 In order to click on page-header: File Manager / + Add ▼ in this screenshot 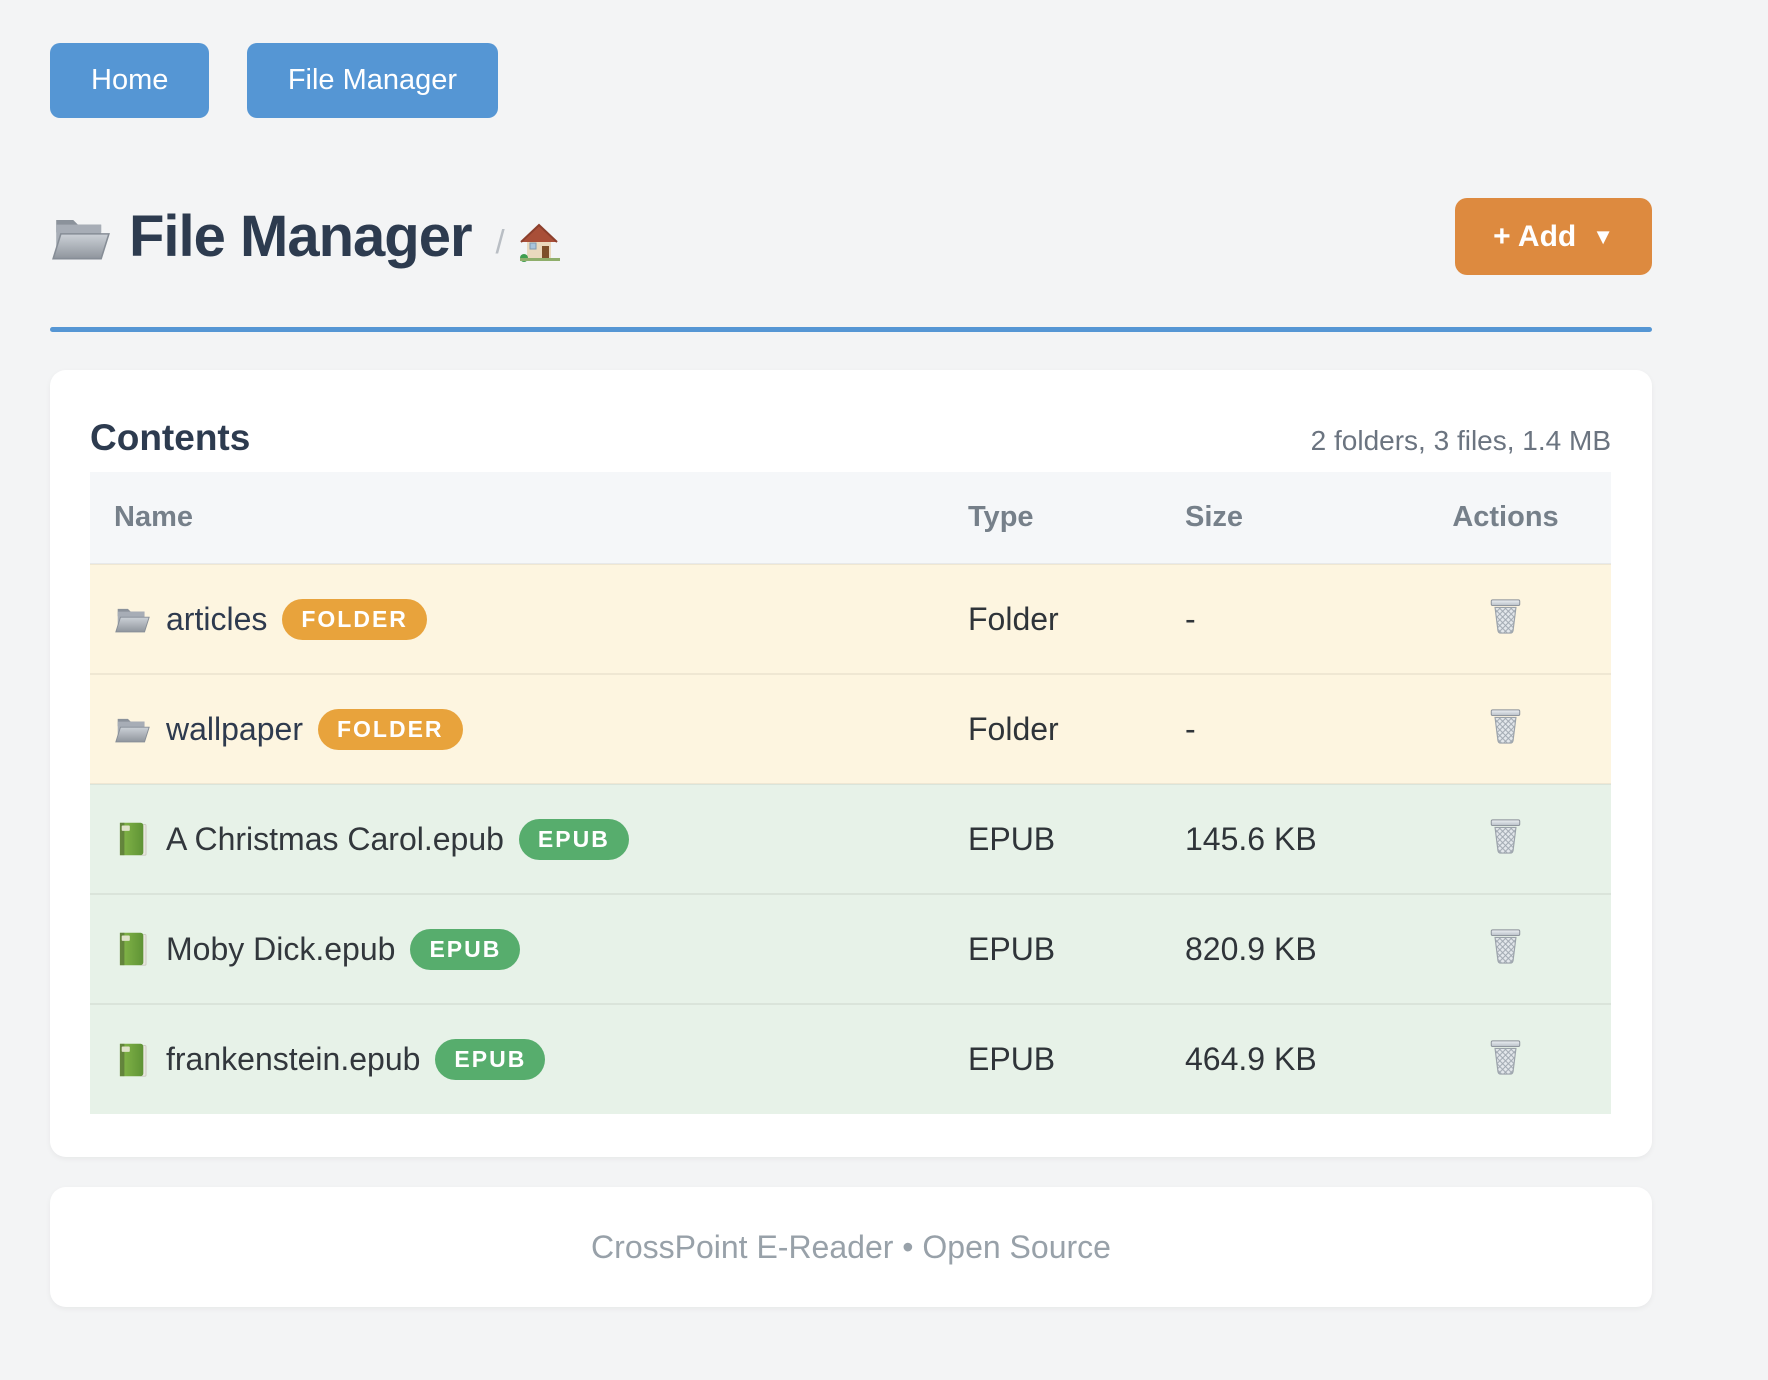, I will do `click(851, 236)`.